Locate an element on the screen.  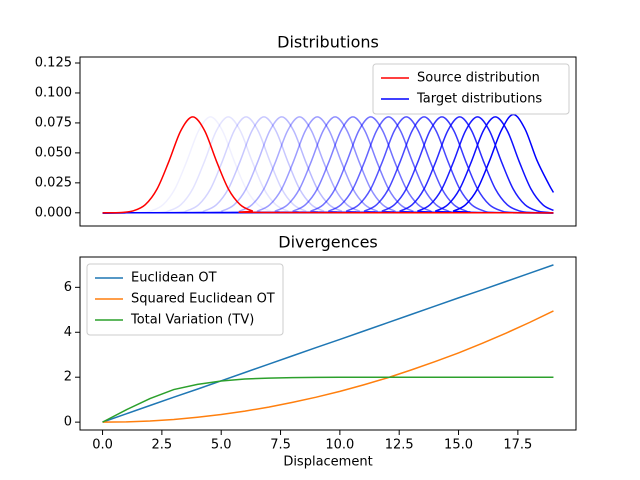
y-tick-label: 0.050 is located at coordinates (53, 152).